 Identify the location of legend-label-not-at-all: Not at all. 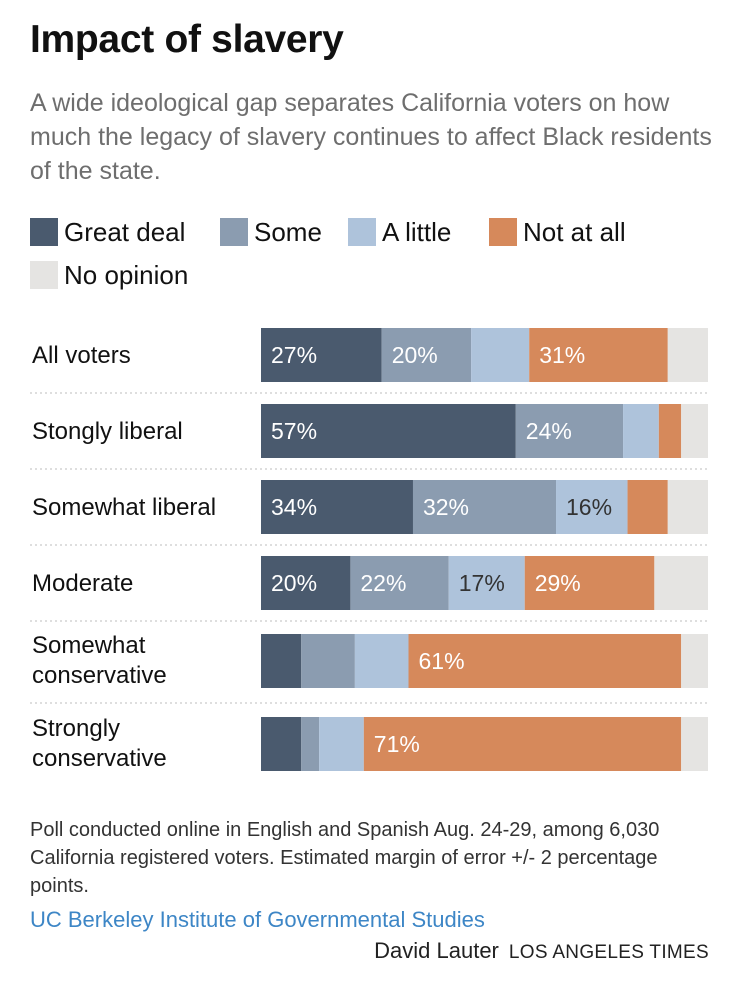
(574, 231).